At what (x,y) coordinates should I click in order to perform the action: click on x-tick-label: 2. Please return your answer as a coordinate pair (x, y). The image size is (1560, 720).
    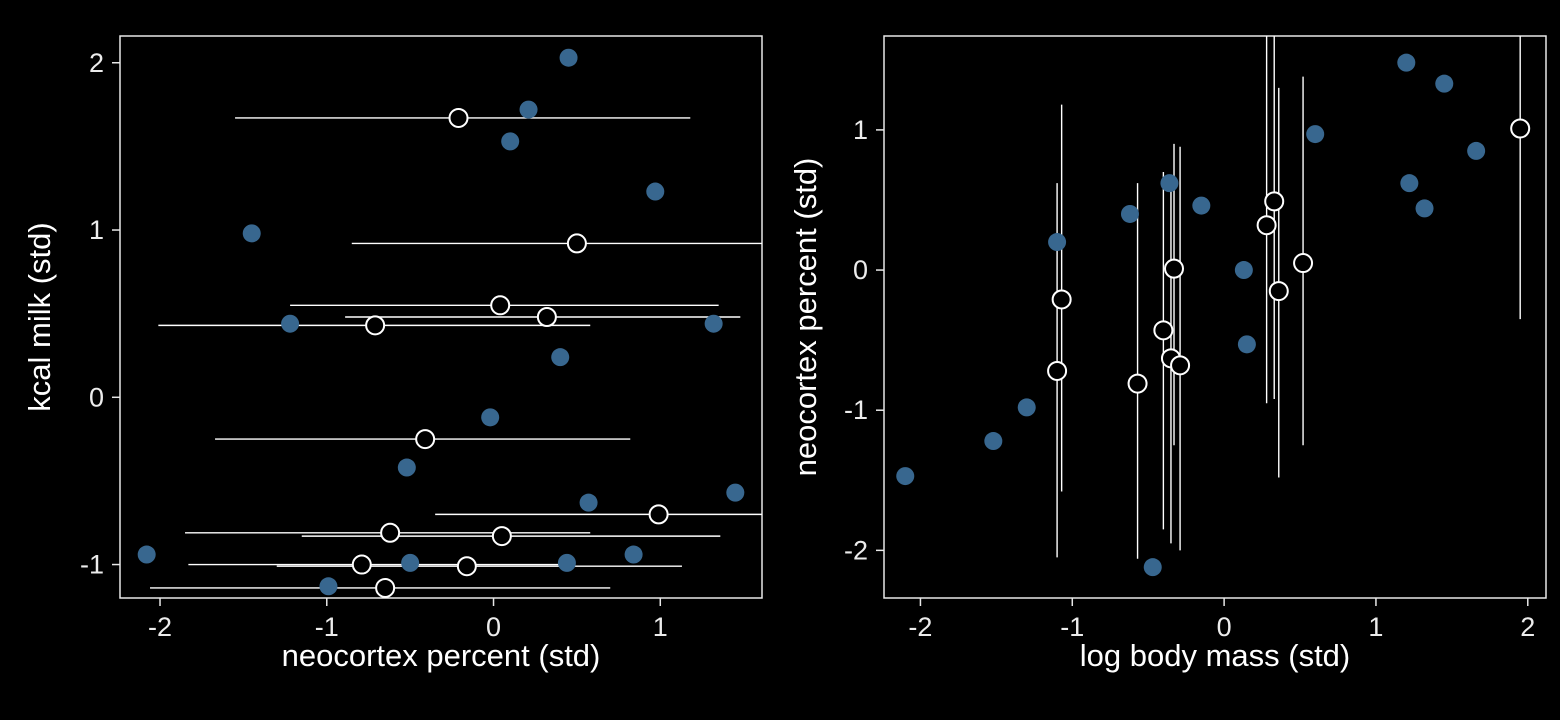
    Looking at the image, I should click on (1527, 627).